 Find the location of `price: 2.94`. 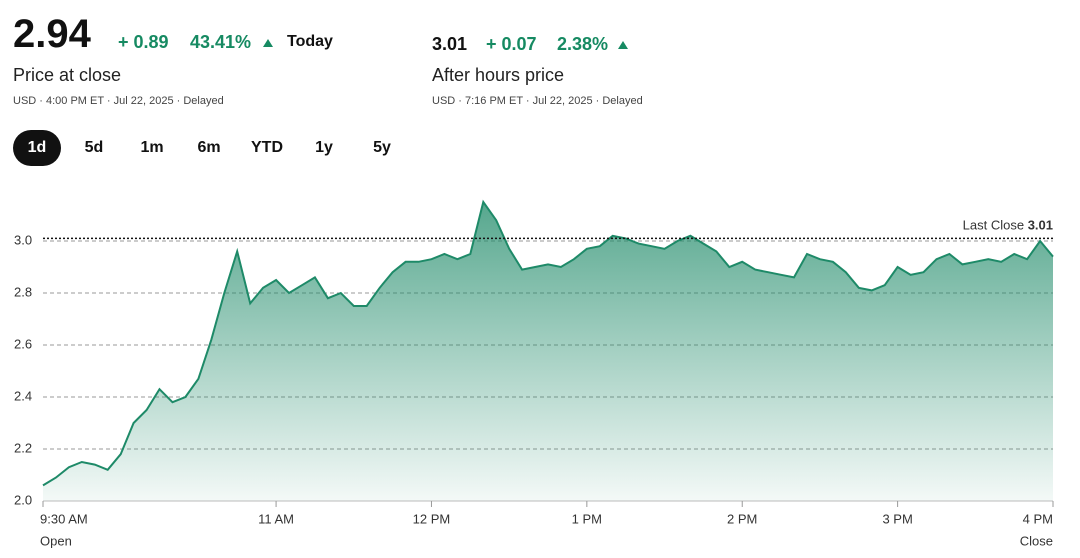

price: 2.94 is located at coordinates (52, 34).